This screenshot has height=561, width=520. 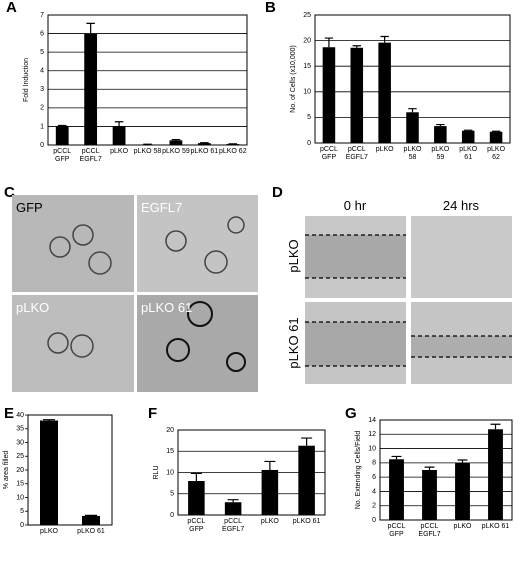 I want to click on y-axis-label: % area filled, so click(x=6, y=470).